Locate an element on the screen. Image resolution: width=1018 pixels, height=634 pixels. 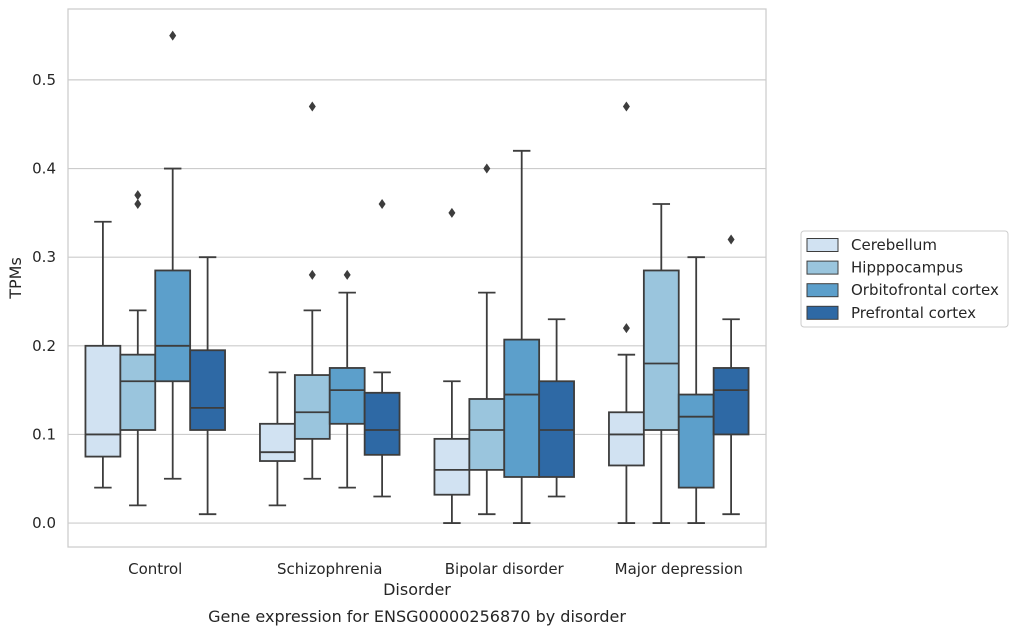
y-tick-label: 0.2 is located at coordinates (44, 346).